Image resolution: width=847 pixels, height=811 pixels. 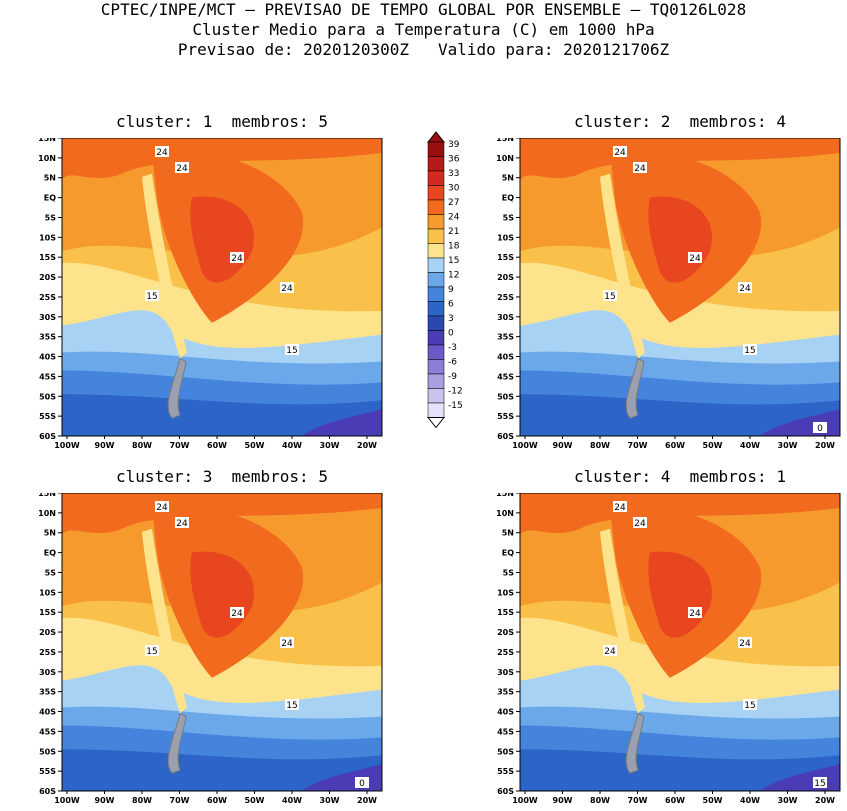 What do you see at coordinates (505, 672) in the screenshot?
I see `lat-label: 30S` at bounding box center [505, 672].